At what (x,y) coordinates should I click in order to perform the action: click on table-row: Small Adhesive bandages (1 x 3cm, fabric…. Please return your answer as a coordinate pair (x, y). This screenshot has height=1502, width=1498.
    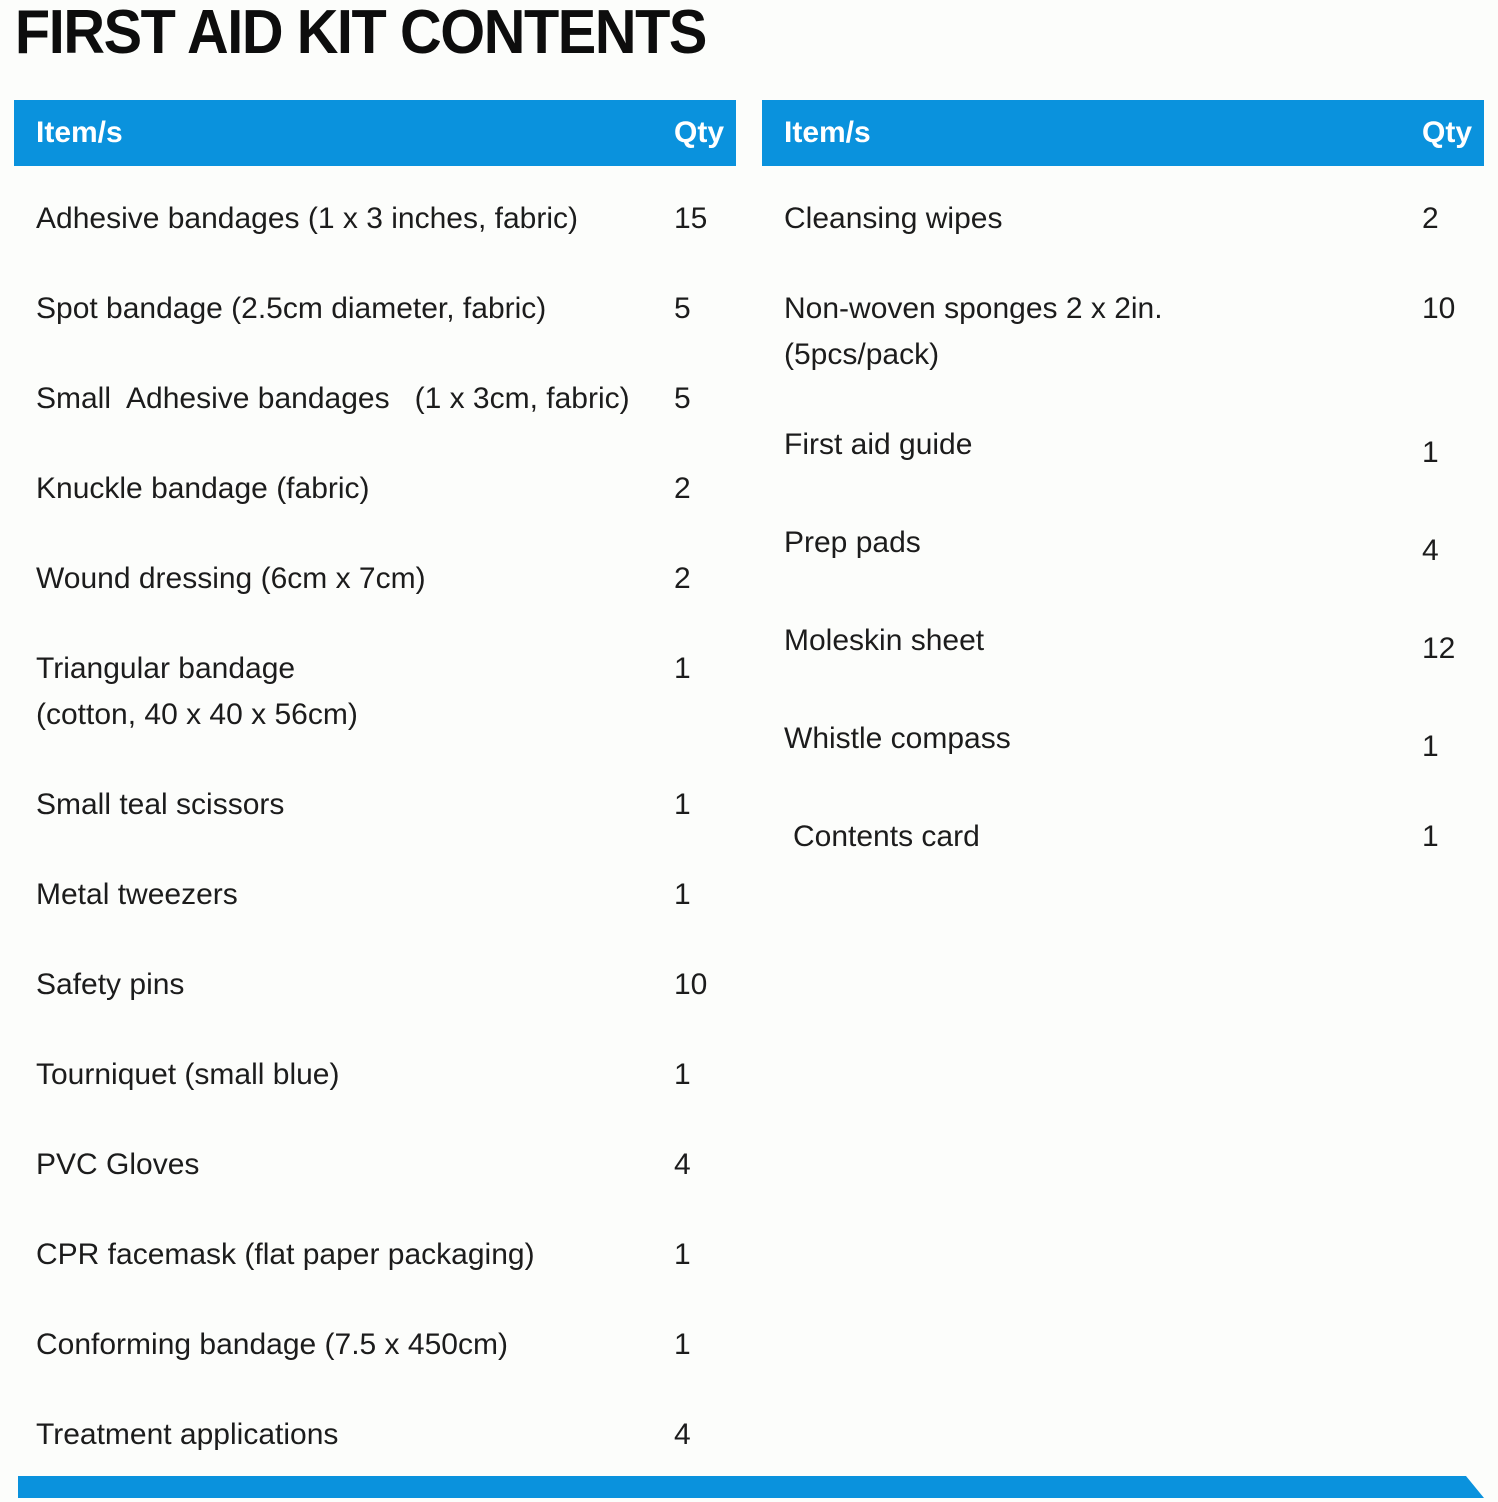
    Looking at the image, I should click on (375, 399).